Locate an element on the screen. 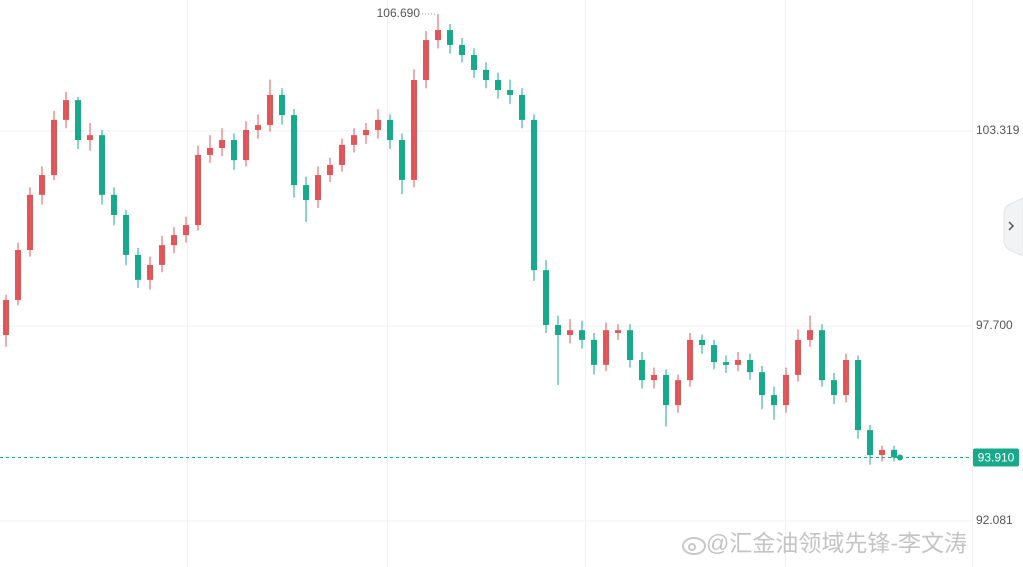 The width and height of the screenshot is (1023, 567). max-label: 106.690 is located at coordinates (399, 13).